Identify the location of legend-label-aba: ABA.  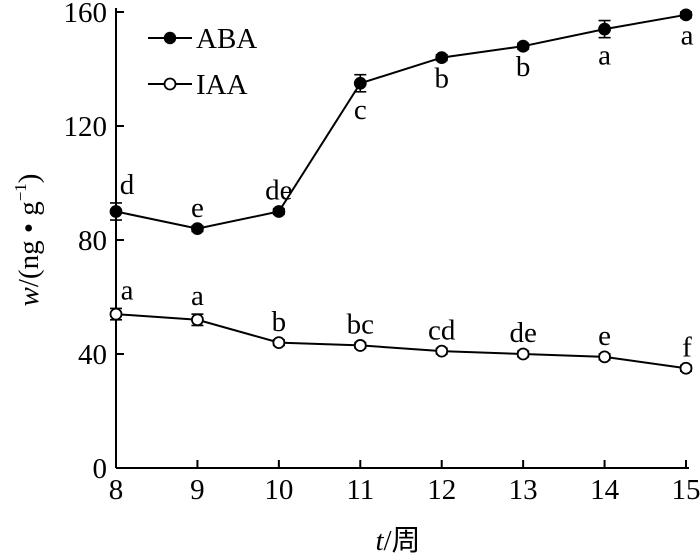
(226, 39).